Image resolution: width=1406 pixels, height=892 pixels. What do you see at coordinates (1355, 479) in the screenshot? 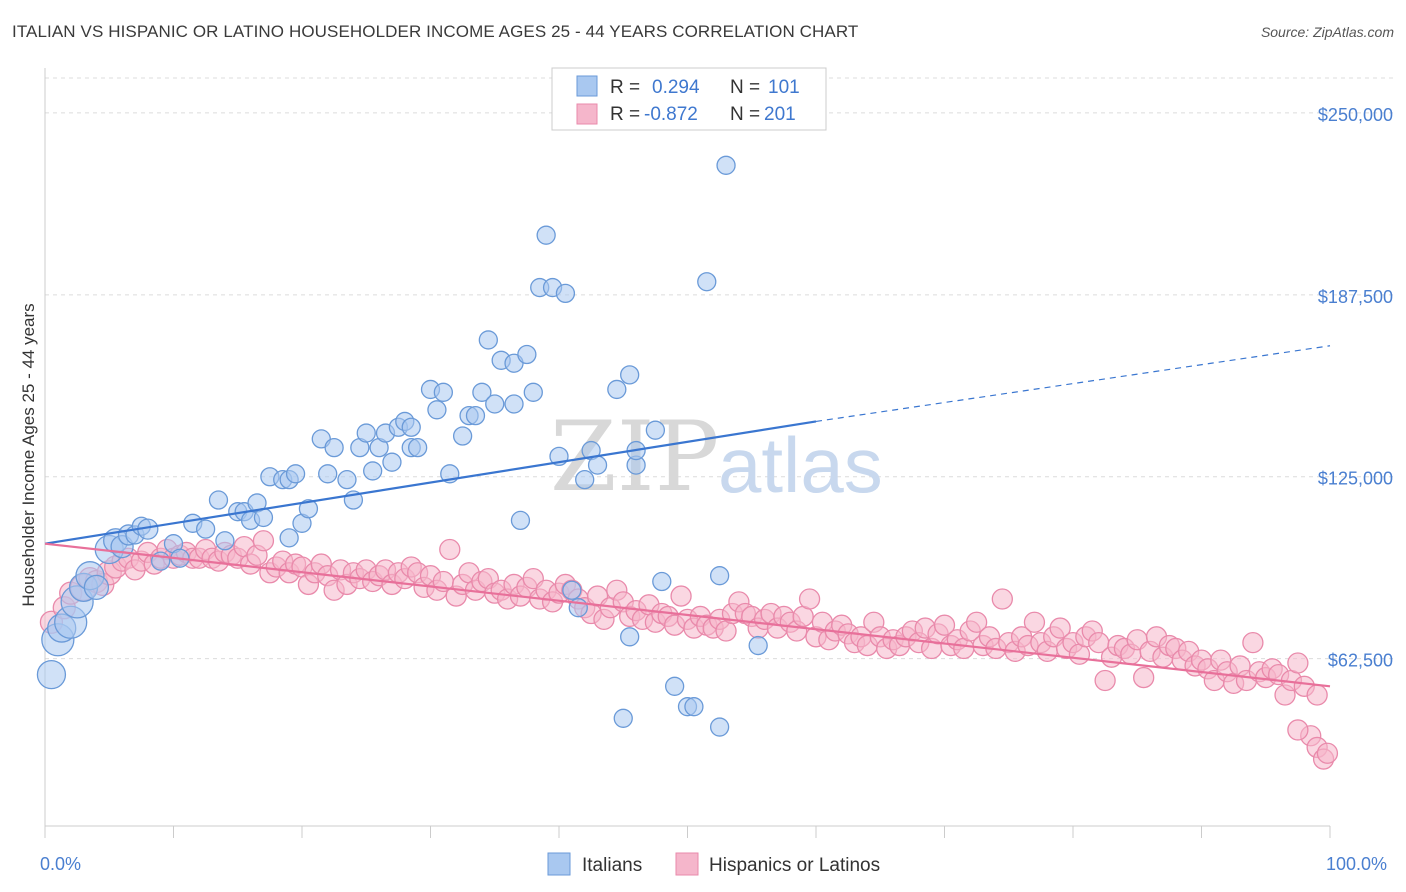
I see `y-tick-label: $125,000` at bounding box center [1355, 479].